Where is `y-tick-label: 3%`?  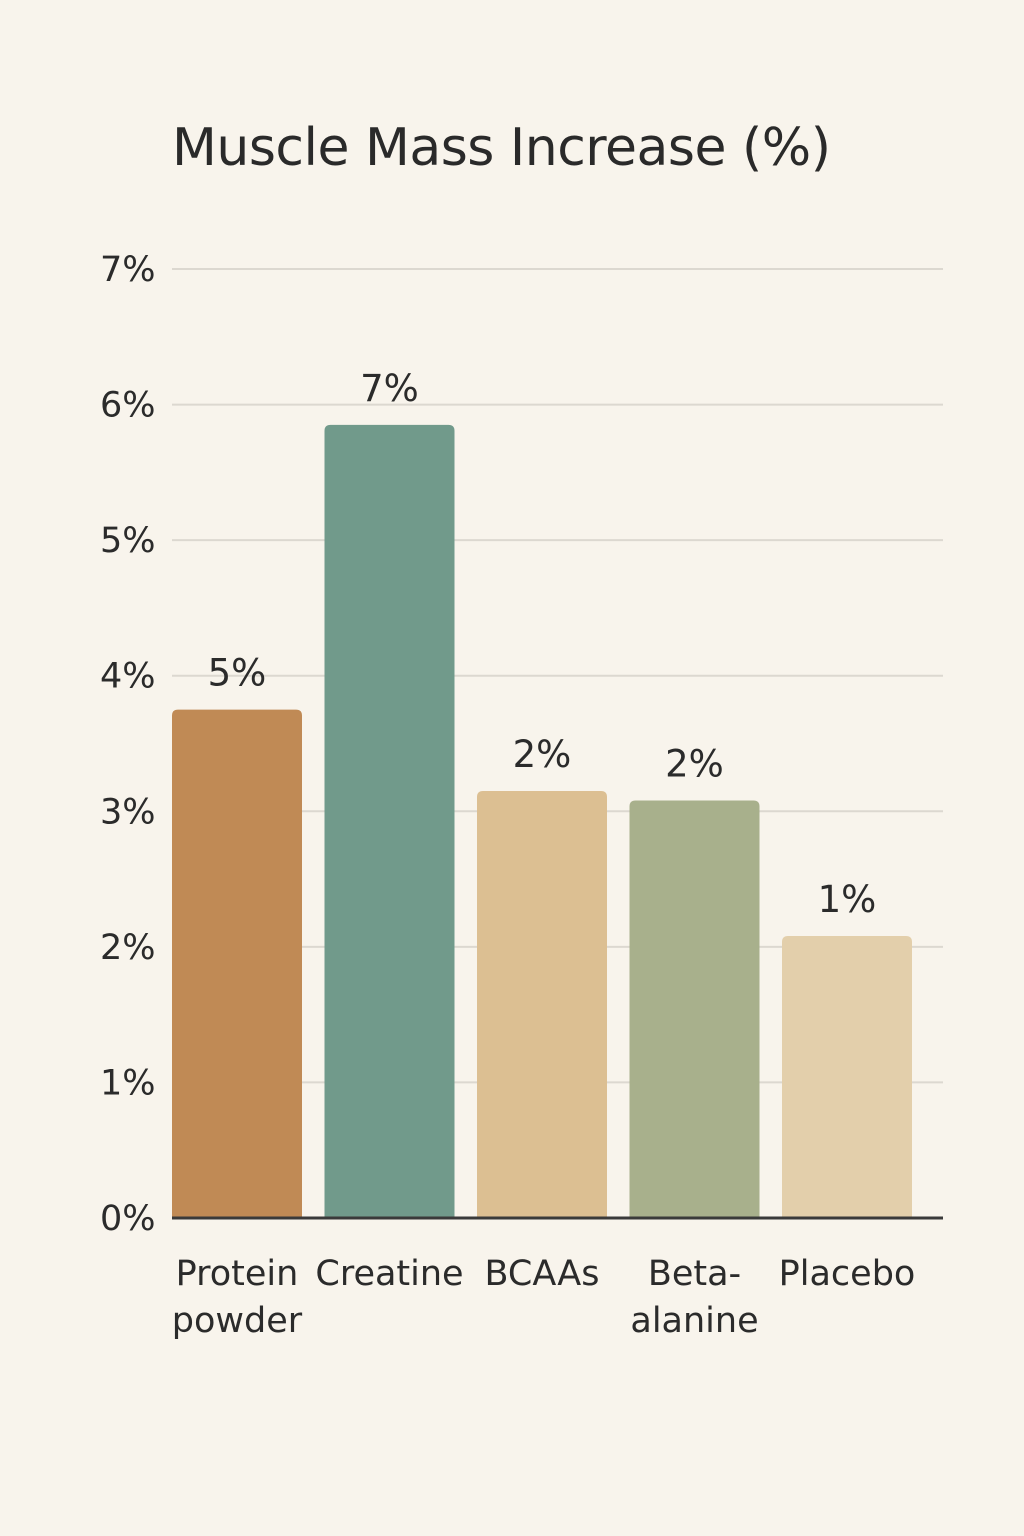
y-tick-label: 3% is located at coordinates (128, 812).